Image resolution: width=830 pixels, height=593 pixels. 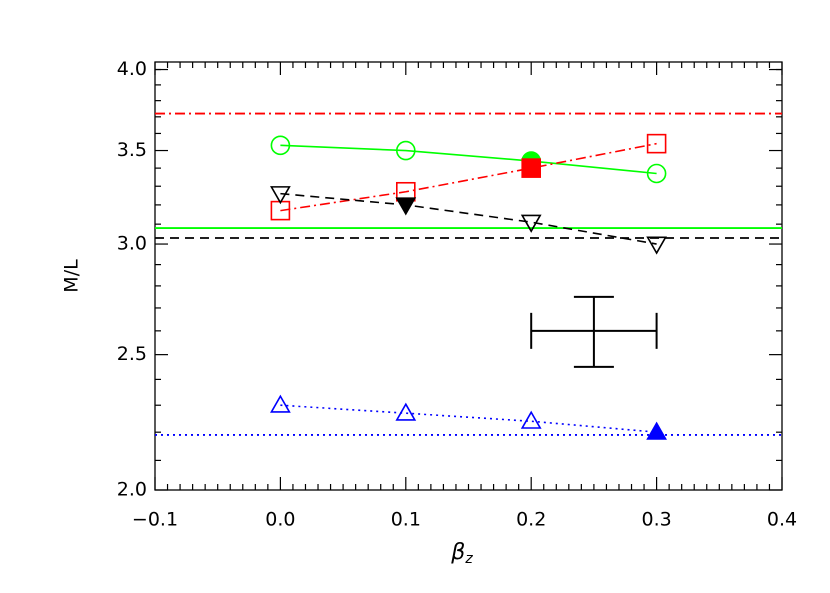 What do you see at coordinates (132, 150) in the screenshot?
I see `y-tick-label: 3.5` at bounding box center [132, 150].